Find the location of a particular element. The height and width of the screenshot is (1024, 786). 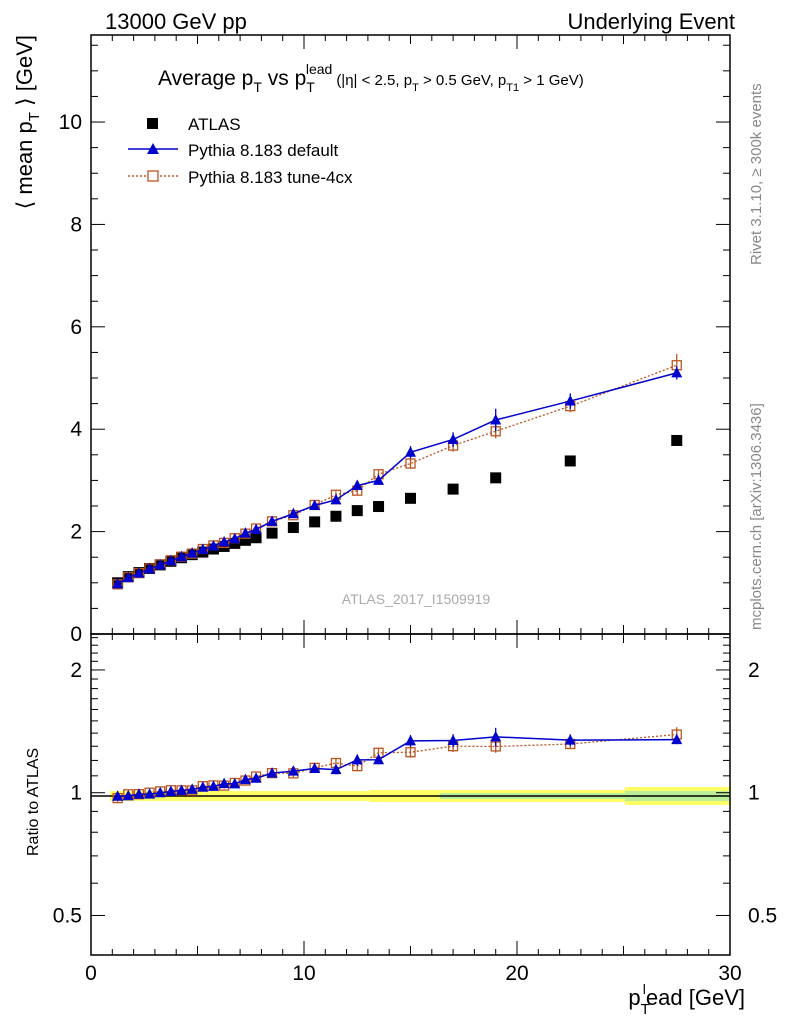

ratio-y-tick-label: 2 is located at coordinates (76, 670).